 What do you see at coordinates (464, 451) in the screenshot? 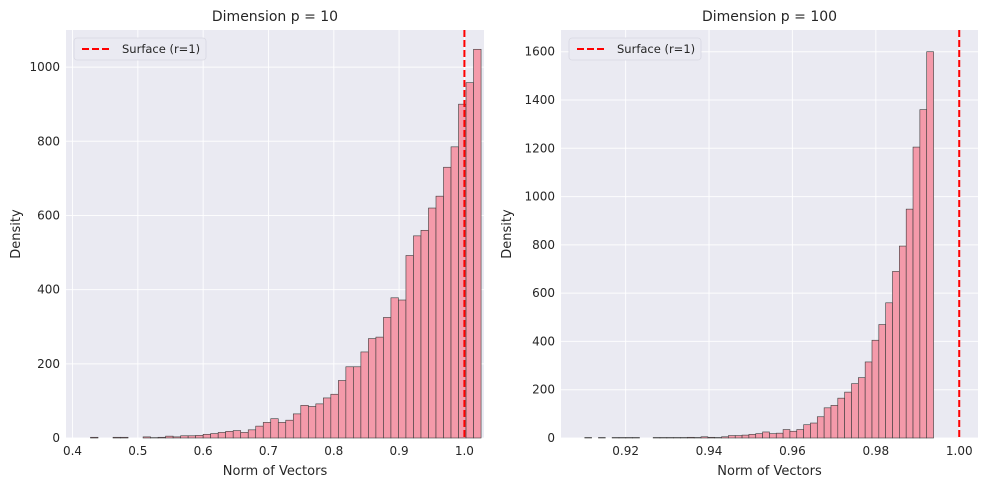
I see `x-tick-label: 1.0` at bounding box center [464, 451].